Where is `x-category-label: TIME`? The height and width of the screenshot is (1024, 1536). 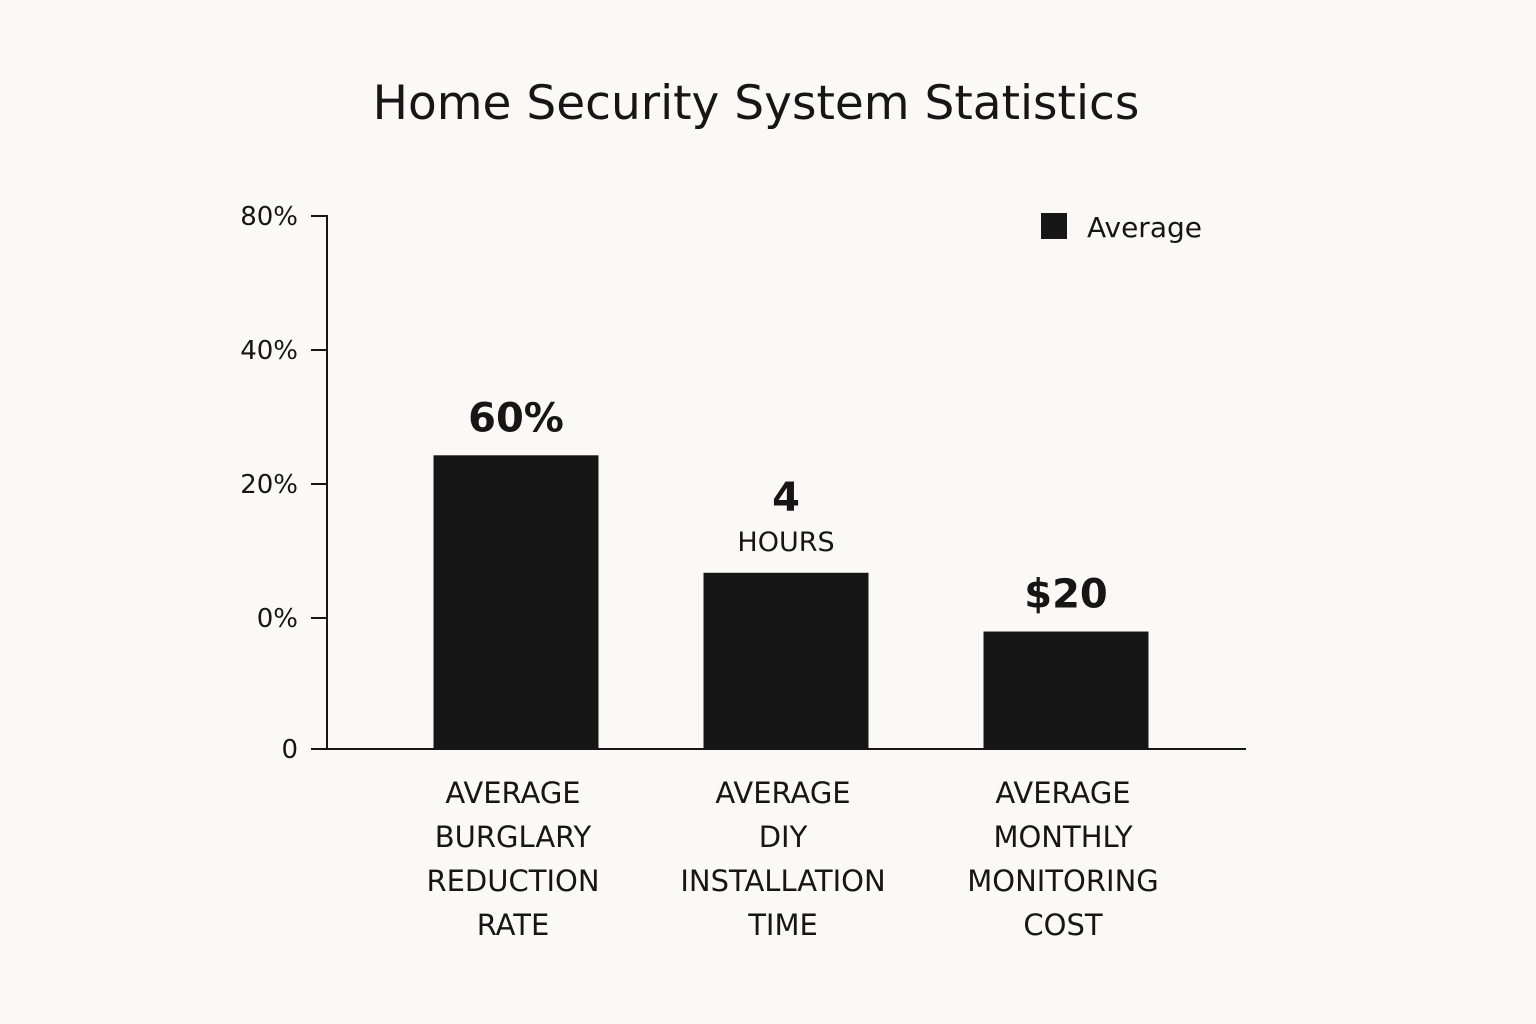 x-category-label: TIME is located at coordinates (782, 925).